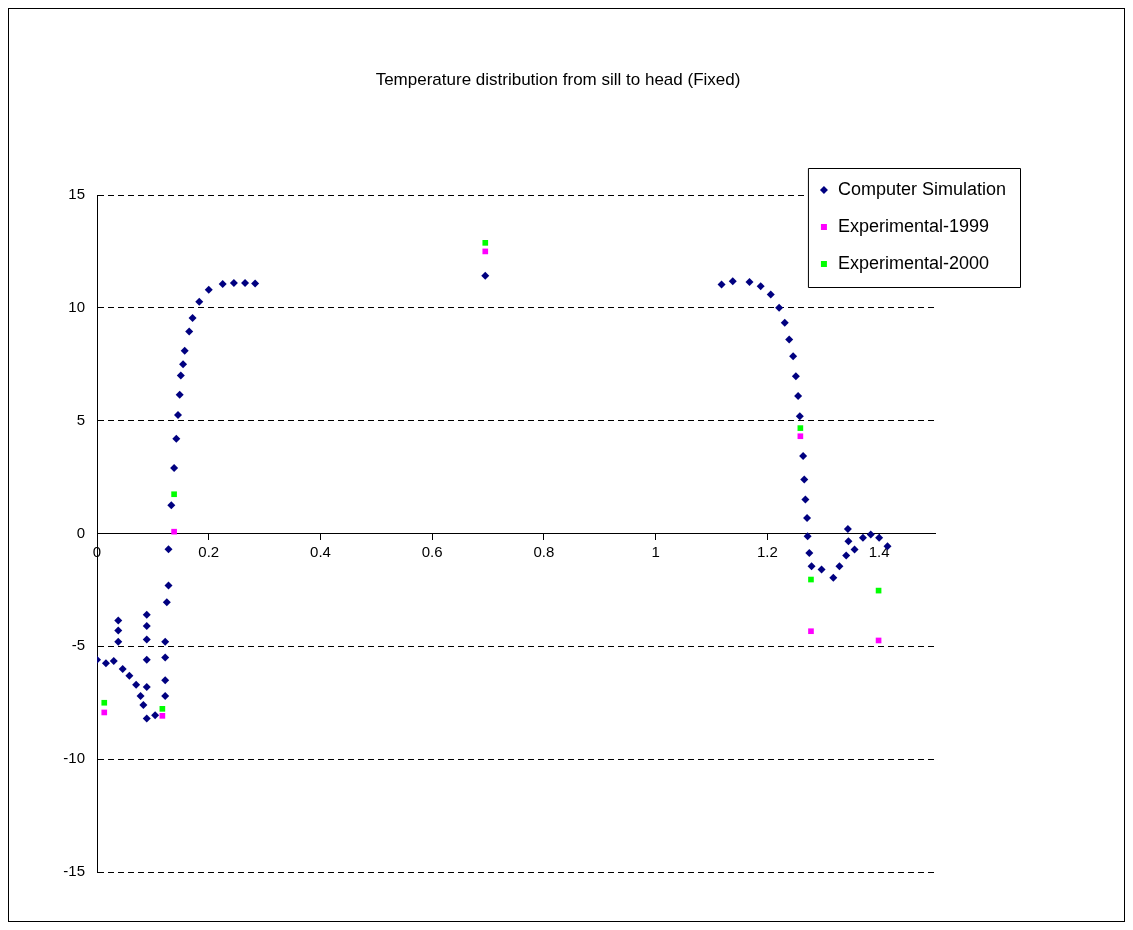  Describe the element at coordinates (913, 225) in the screenshot. I see `legend-label: Experimental-1999` at that location.